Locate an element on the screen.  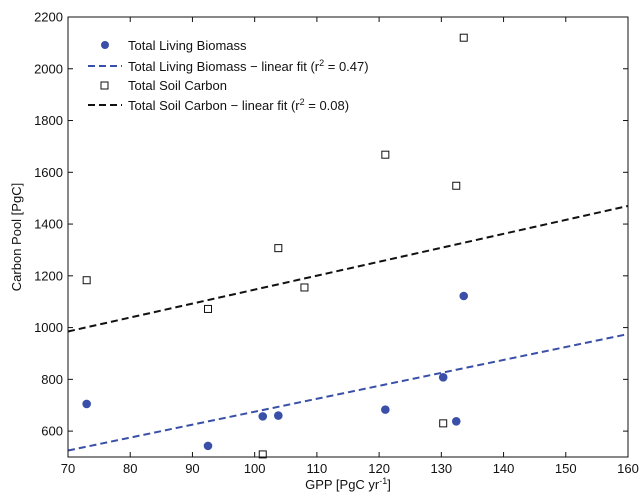
x-axis-label: GPP [PgC yr-1] is located at coordinates (348, 484).